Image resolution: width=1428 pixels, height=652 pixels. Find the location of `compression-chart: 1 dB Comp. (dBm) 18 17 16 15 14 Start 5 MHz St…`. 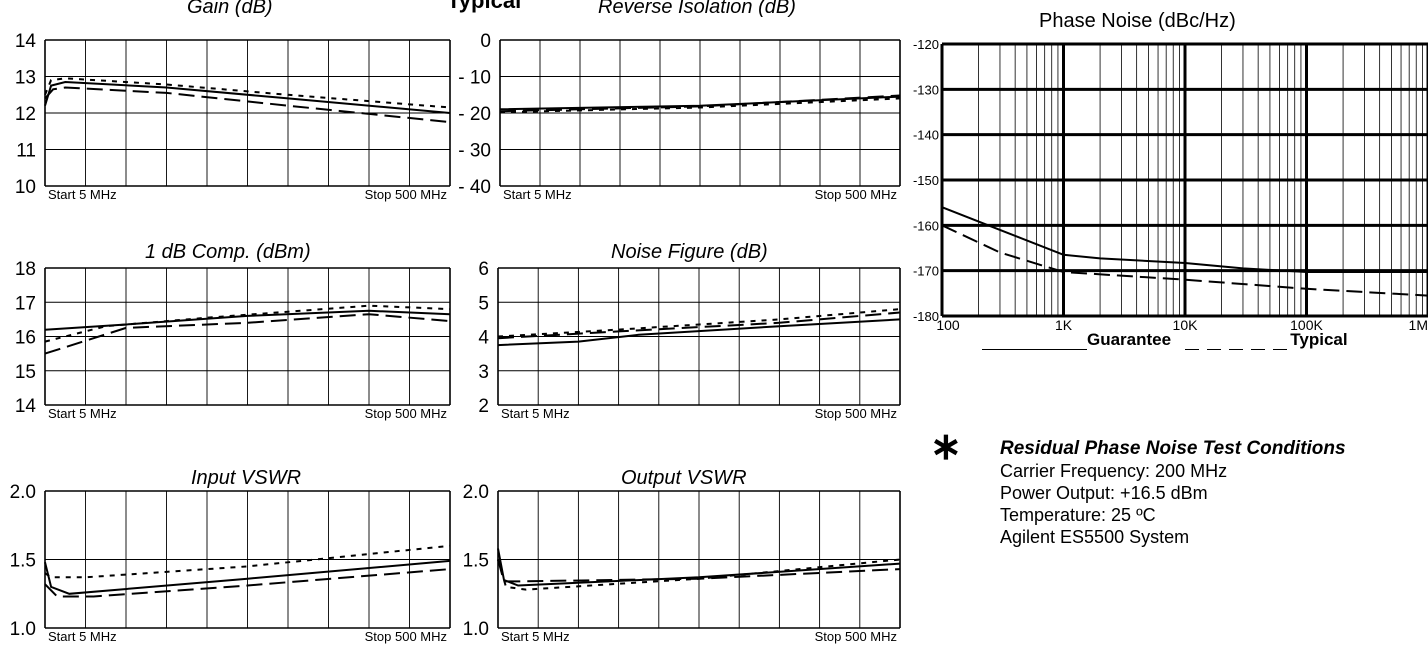

compression-chart: 1 dB Comp. (dBm) 18 17 16 15 14 Start 5 MHz St… is located at coordinates (227, 337).